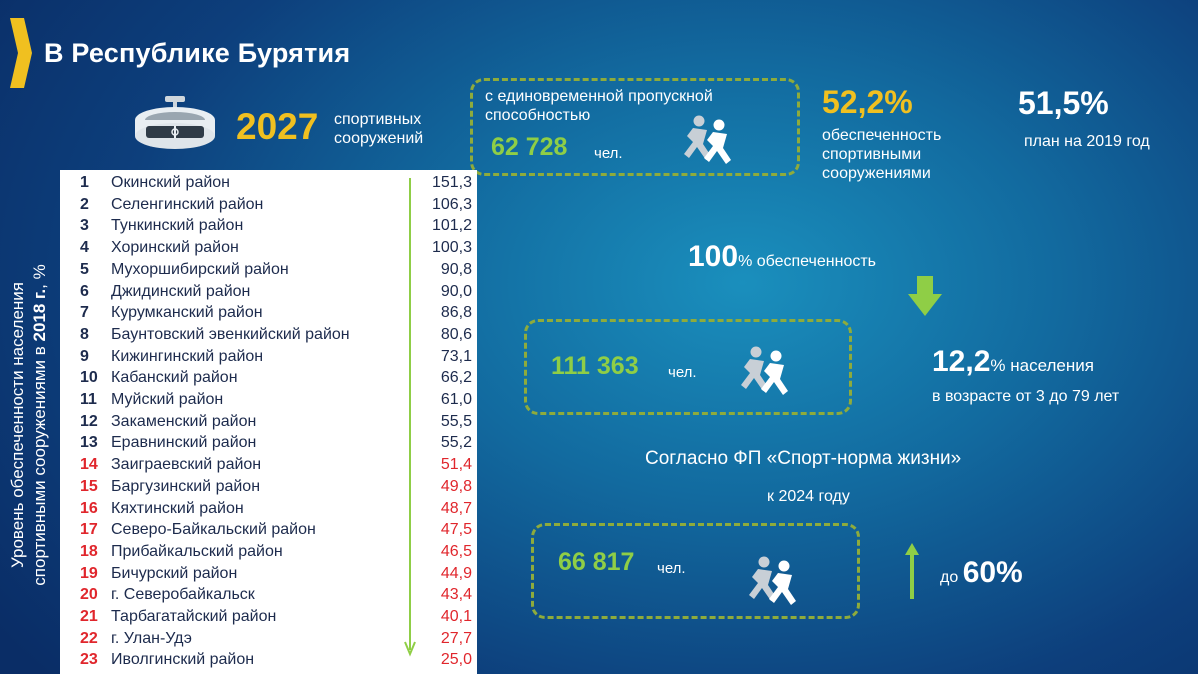 The width and height of the screenshot is (1198, 674). Describe the element at coordinates (88, 399) in the screenshot. I see `row-rank: 11` at that location.